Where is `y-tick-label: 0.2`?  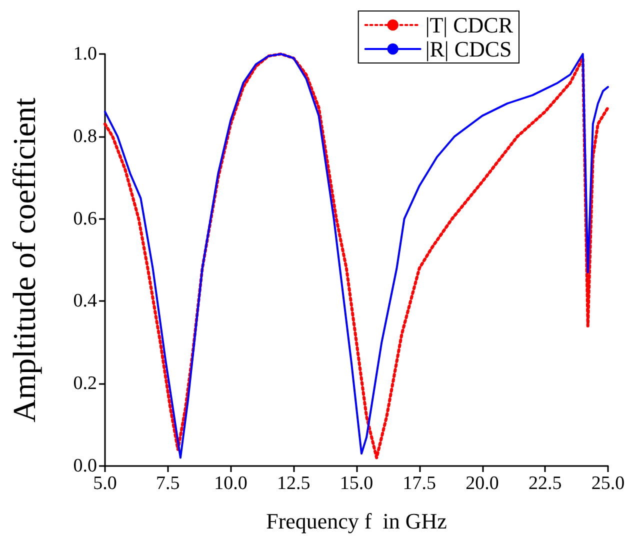
y-tick-label: 0.2 is located at coordinates (85, 383).